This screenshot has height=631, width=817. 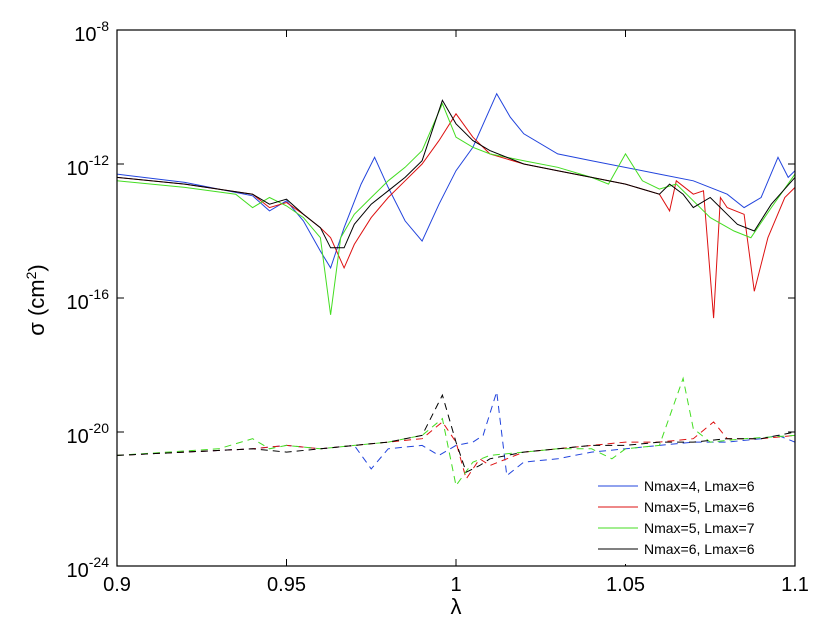 I want to click on x-tick-label: 0.9, so click(x=117, y=585).